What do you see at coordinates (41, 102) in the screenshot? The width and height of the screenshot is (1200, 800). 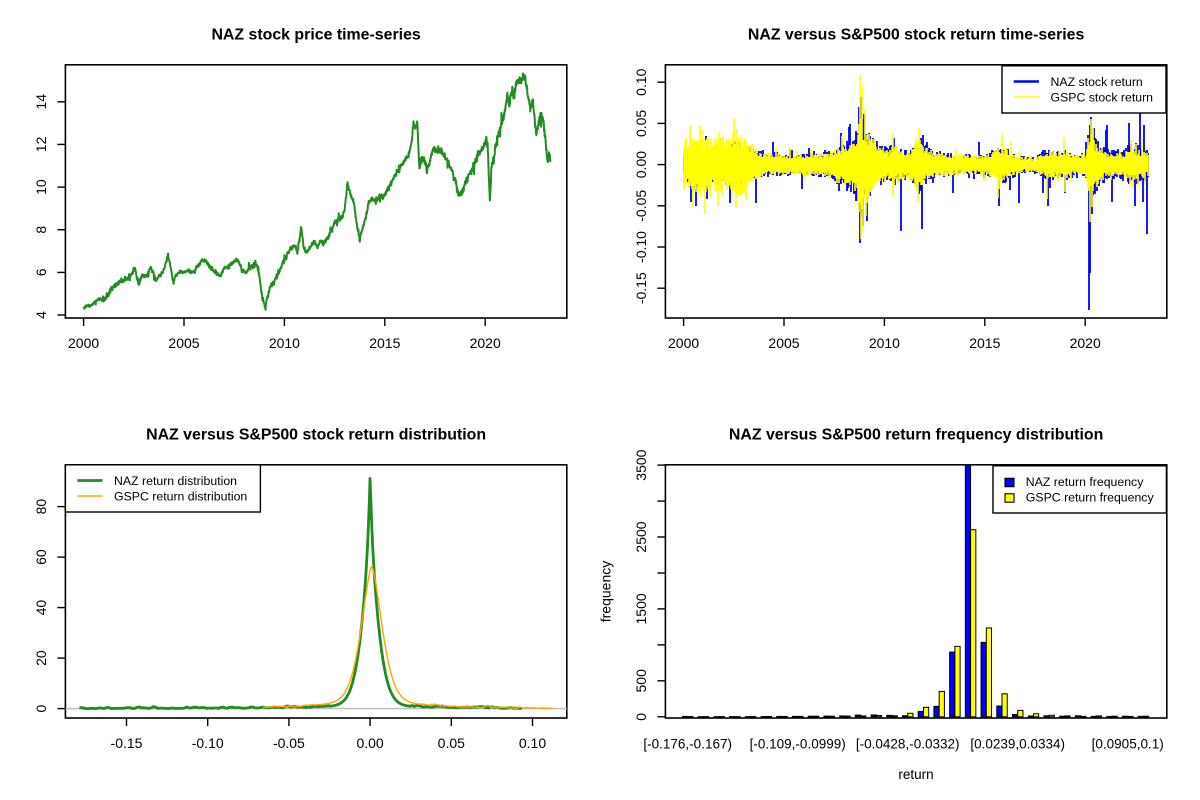 I see `svg-text: 14` at bounding box center [41, 102].